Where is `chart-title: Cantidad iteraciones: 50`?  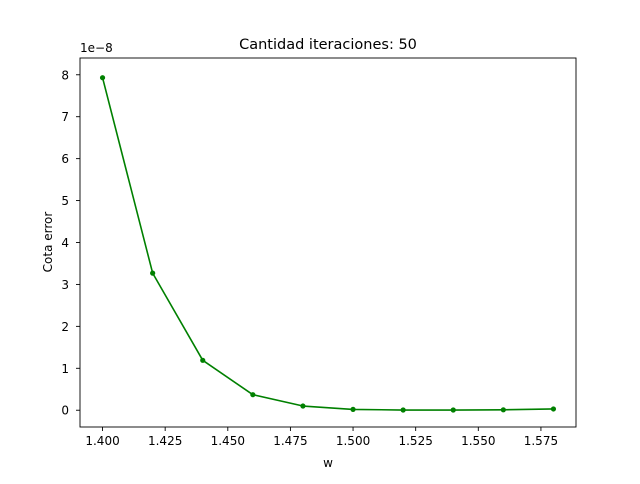 chart-title: Cantidad iteraciones: 50 is located at coordinates (328, 45).